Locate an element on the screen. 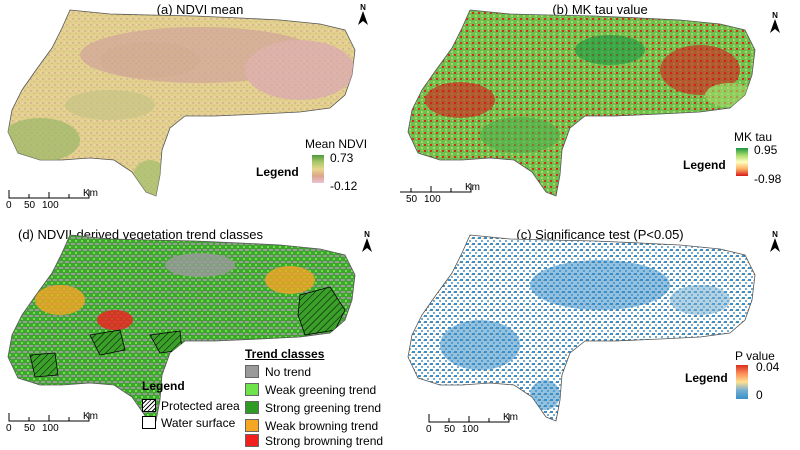 The height and width of the screenshot is (450, 800). ramp-min-value: 0 is located at coordinates (759, 395).